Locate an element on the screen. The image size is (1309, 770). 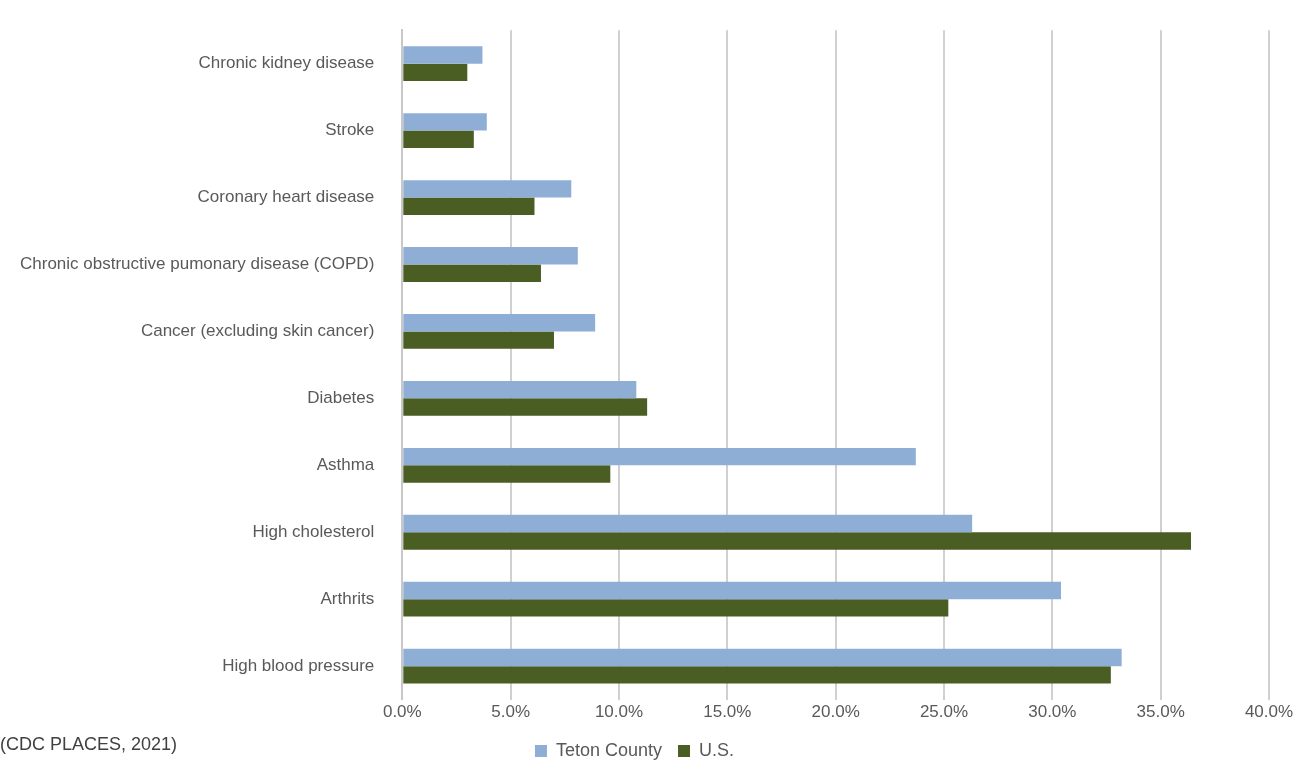
x-tick-label: 35.0% is located at coordinates (1160, 712).